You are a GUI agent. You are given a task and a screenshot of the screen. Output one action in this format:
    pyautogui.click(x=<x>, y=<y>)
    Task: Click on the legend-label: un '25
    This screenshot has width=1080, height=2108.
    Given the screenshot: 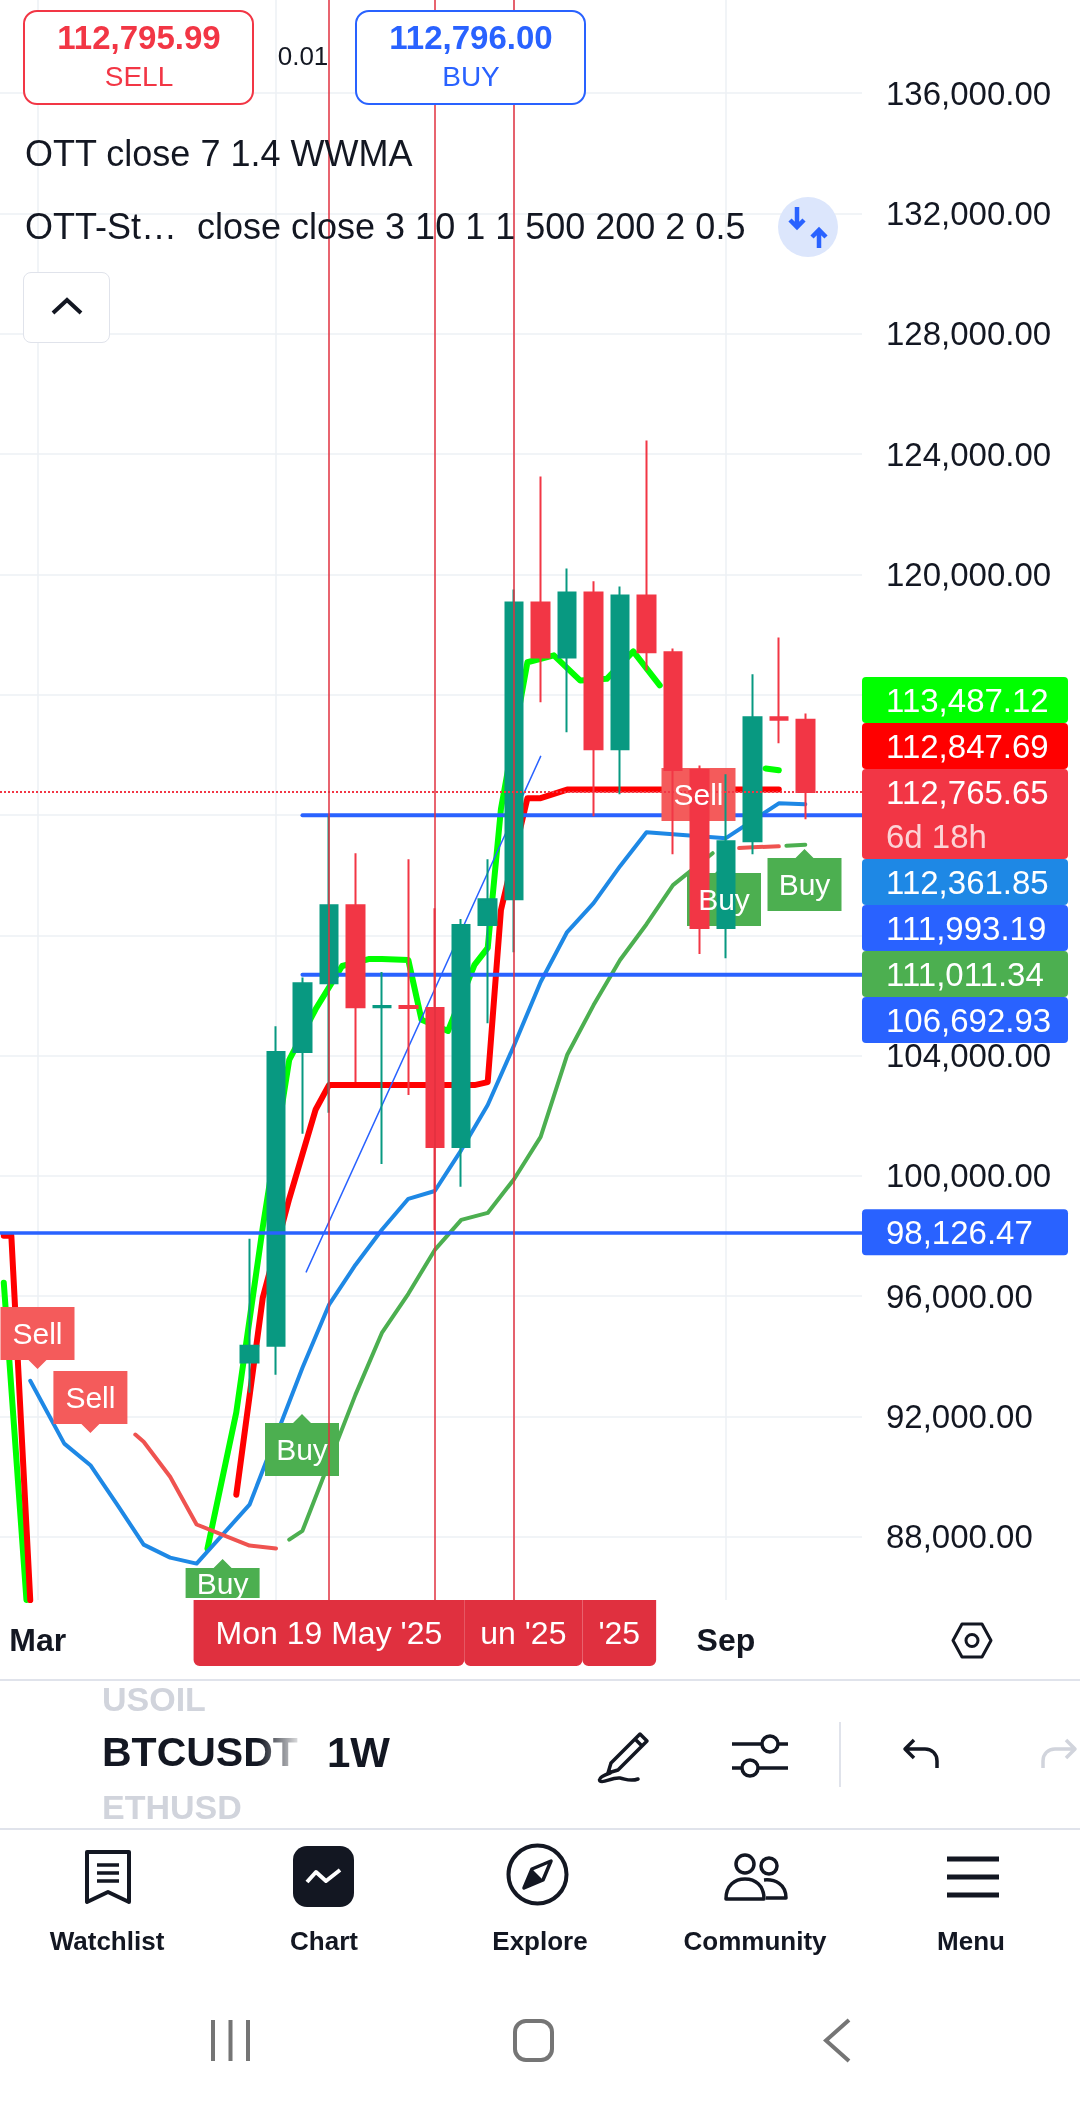 What is the action you would take?
    pyautogui.click(x=523, y=1633)
    